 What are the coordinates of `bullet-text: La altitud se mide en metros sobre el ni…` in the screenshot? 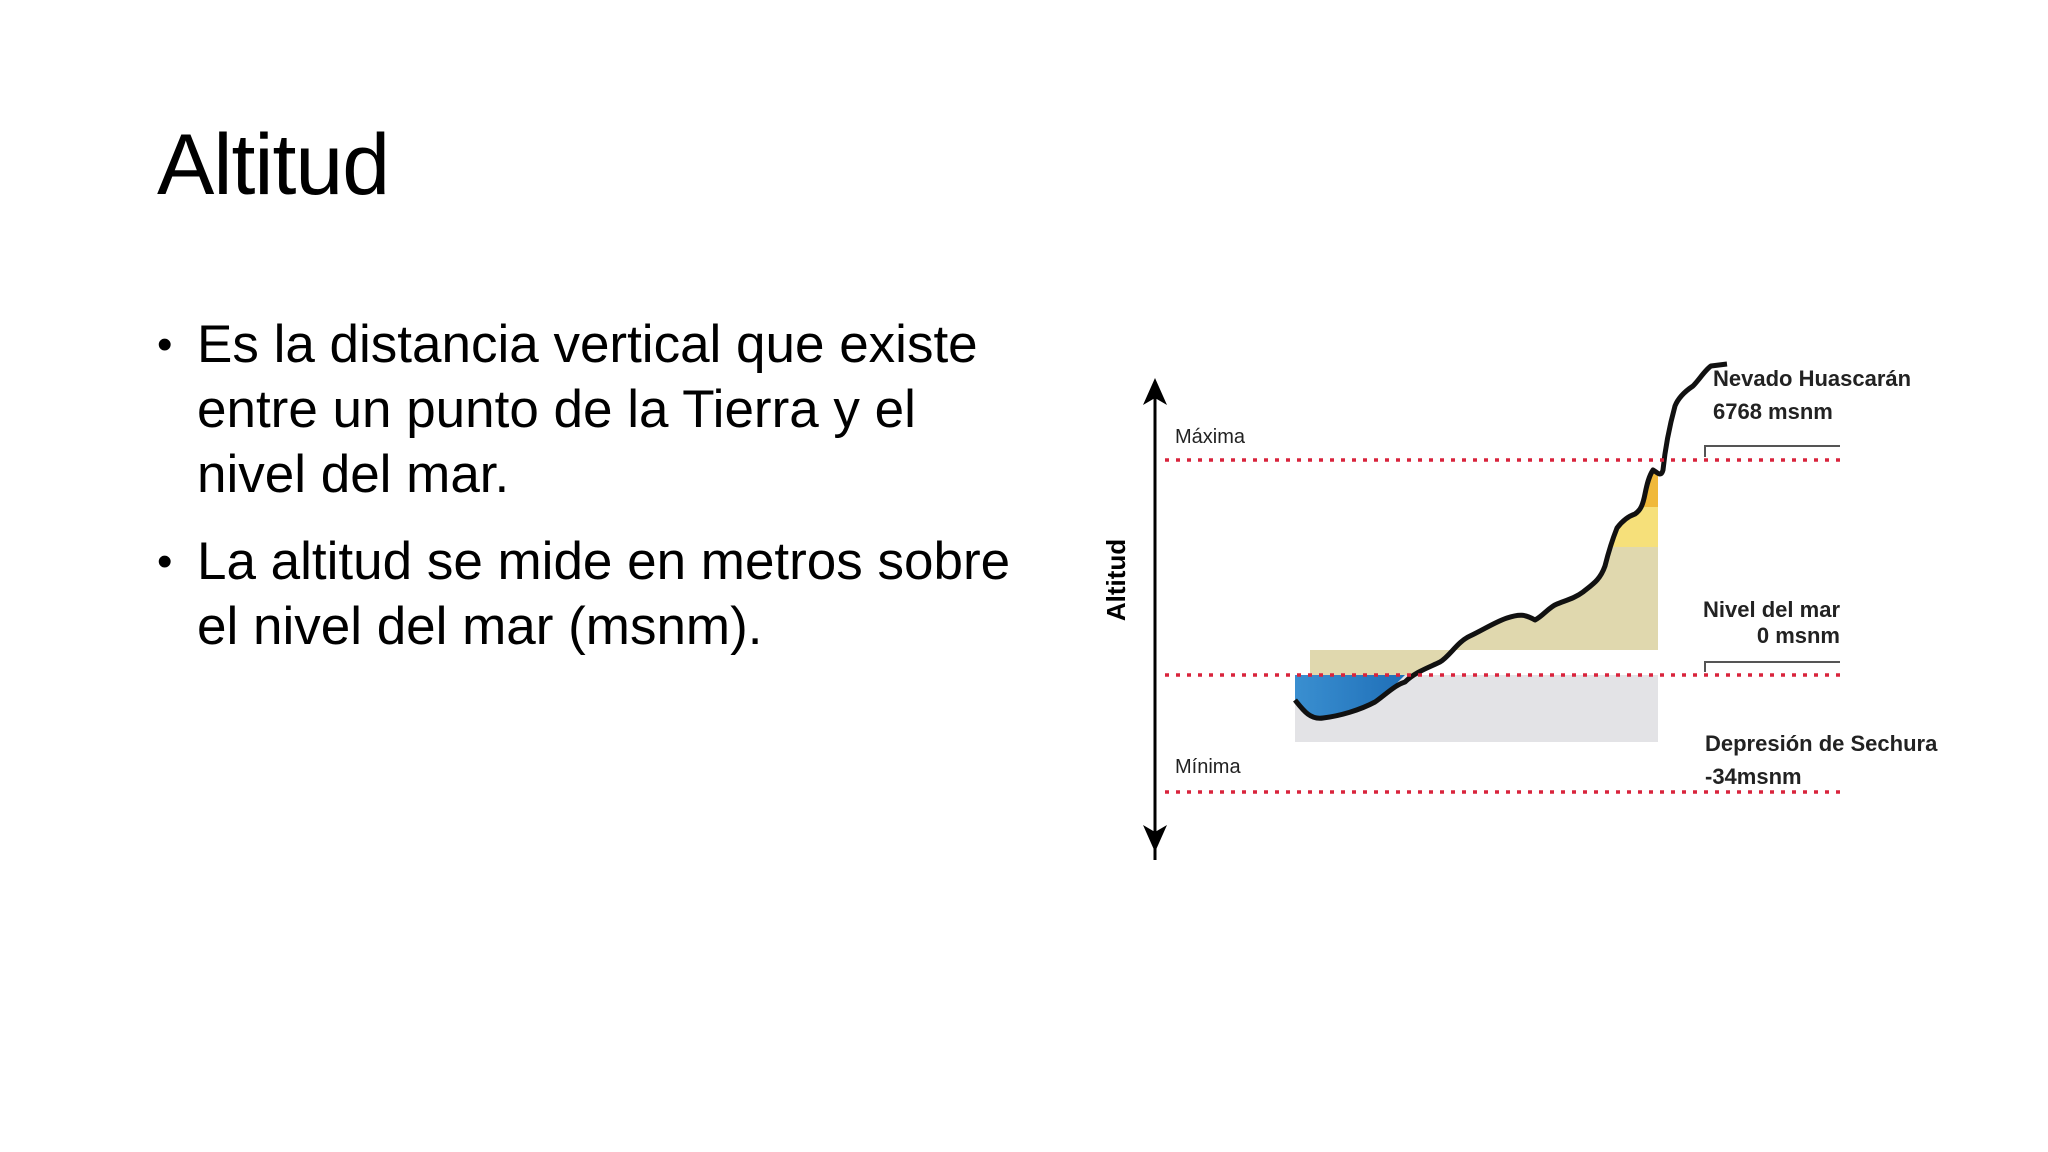 It's located at (604, 594).